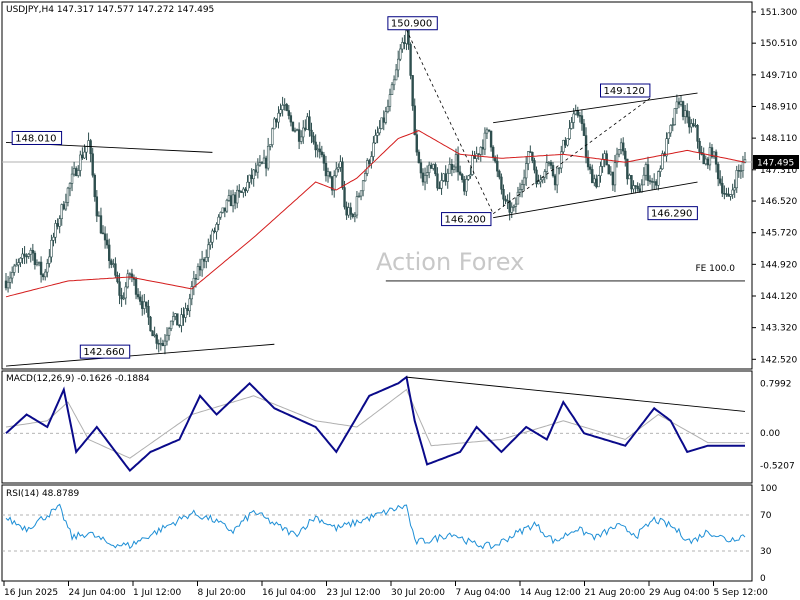 Image resolution: width=800 pixels, height=600 pixels. Describe the element at coordinates (450, 121) in the screenshot. I see `projection-line` at that location.